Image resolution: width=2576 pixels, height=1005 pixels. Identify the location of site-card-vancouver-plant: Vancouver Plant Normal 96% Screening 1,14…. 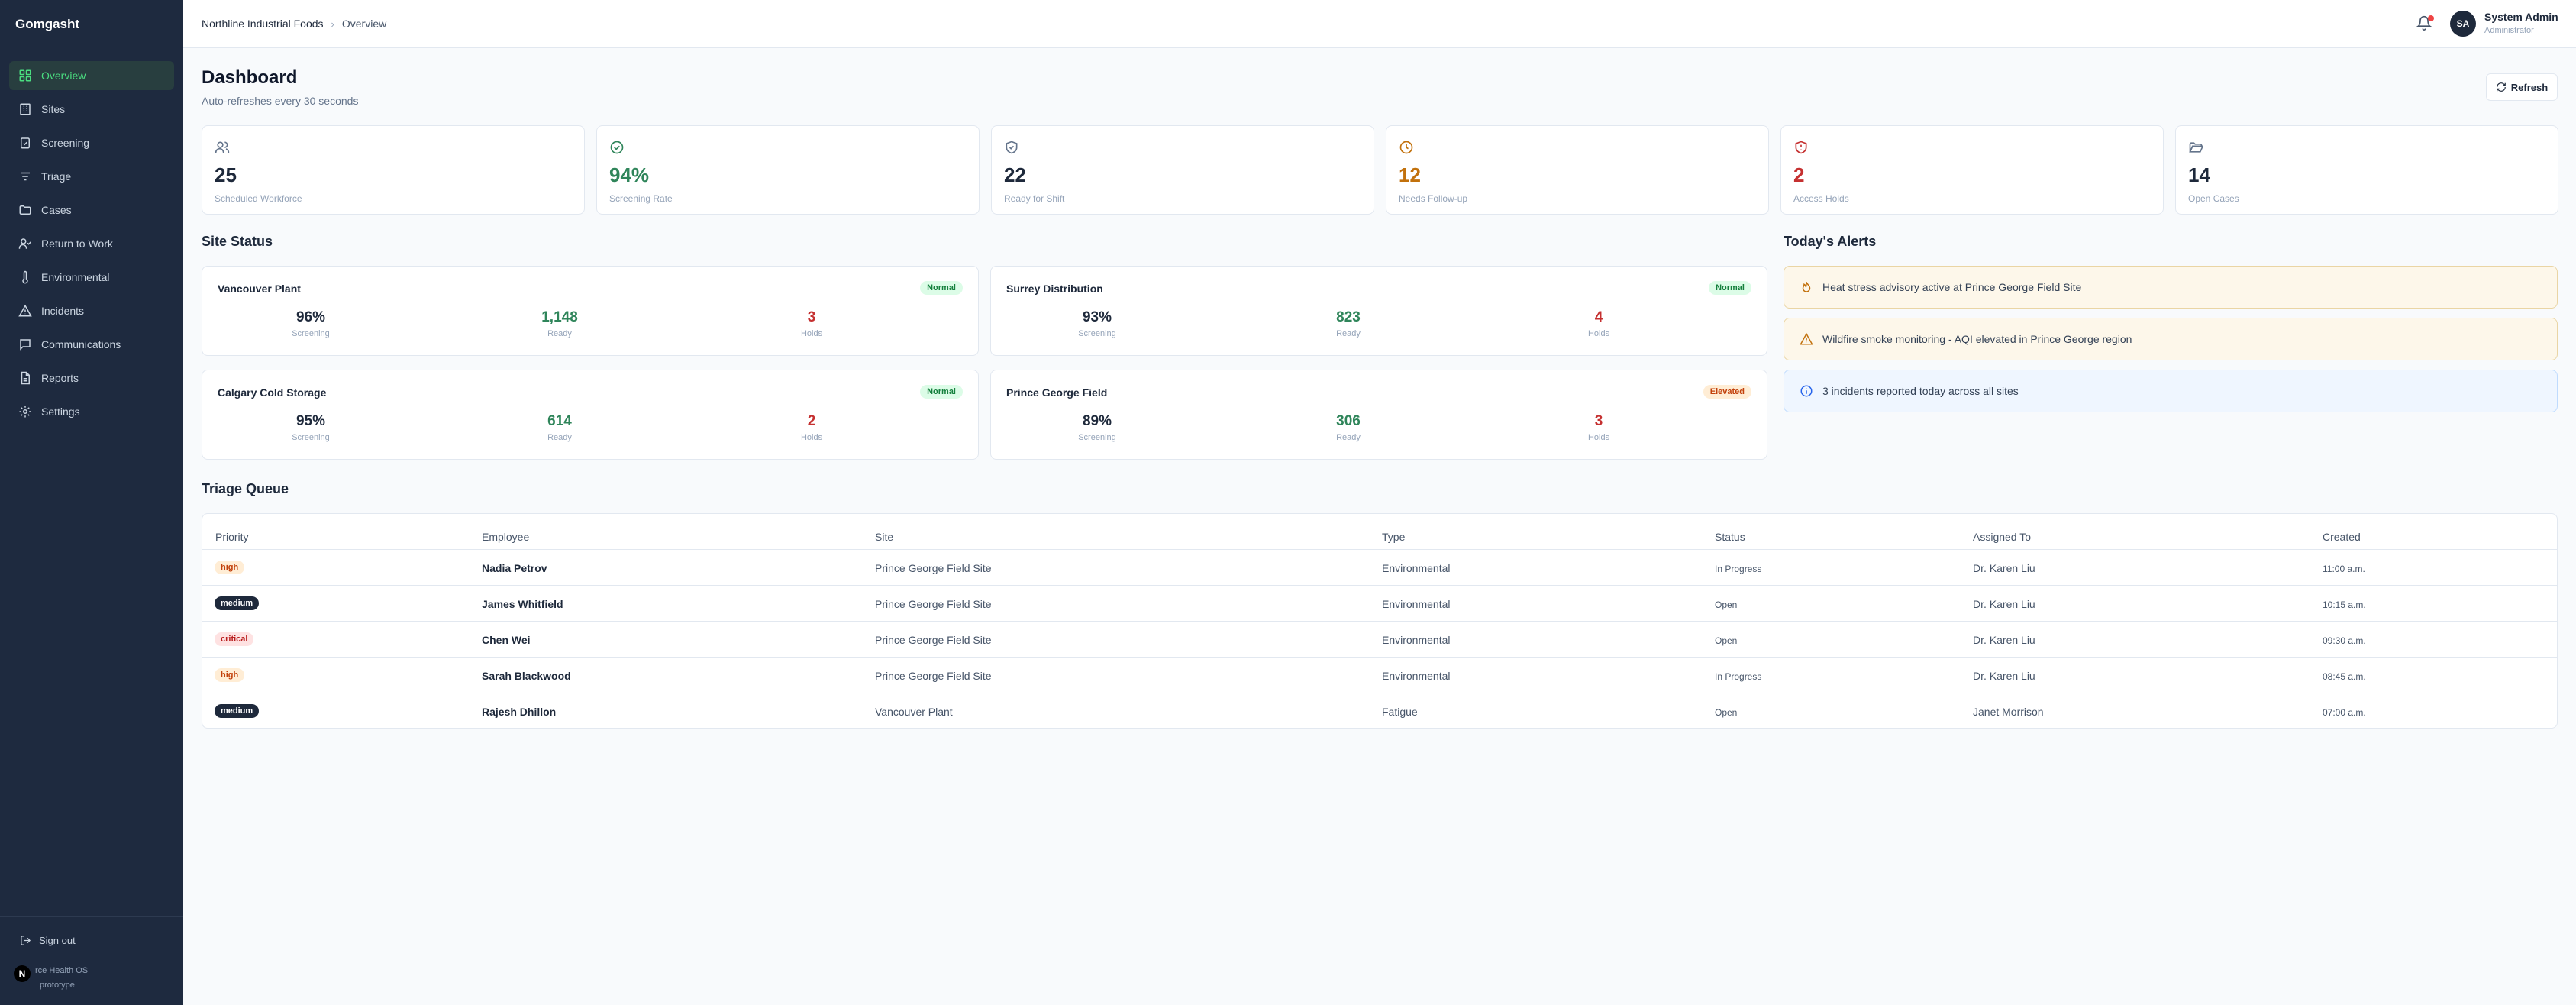
(590, 311).